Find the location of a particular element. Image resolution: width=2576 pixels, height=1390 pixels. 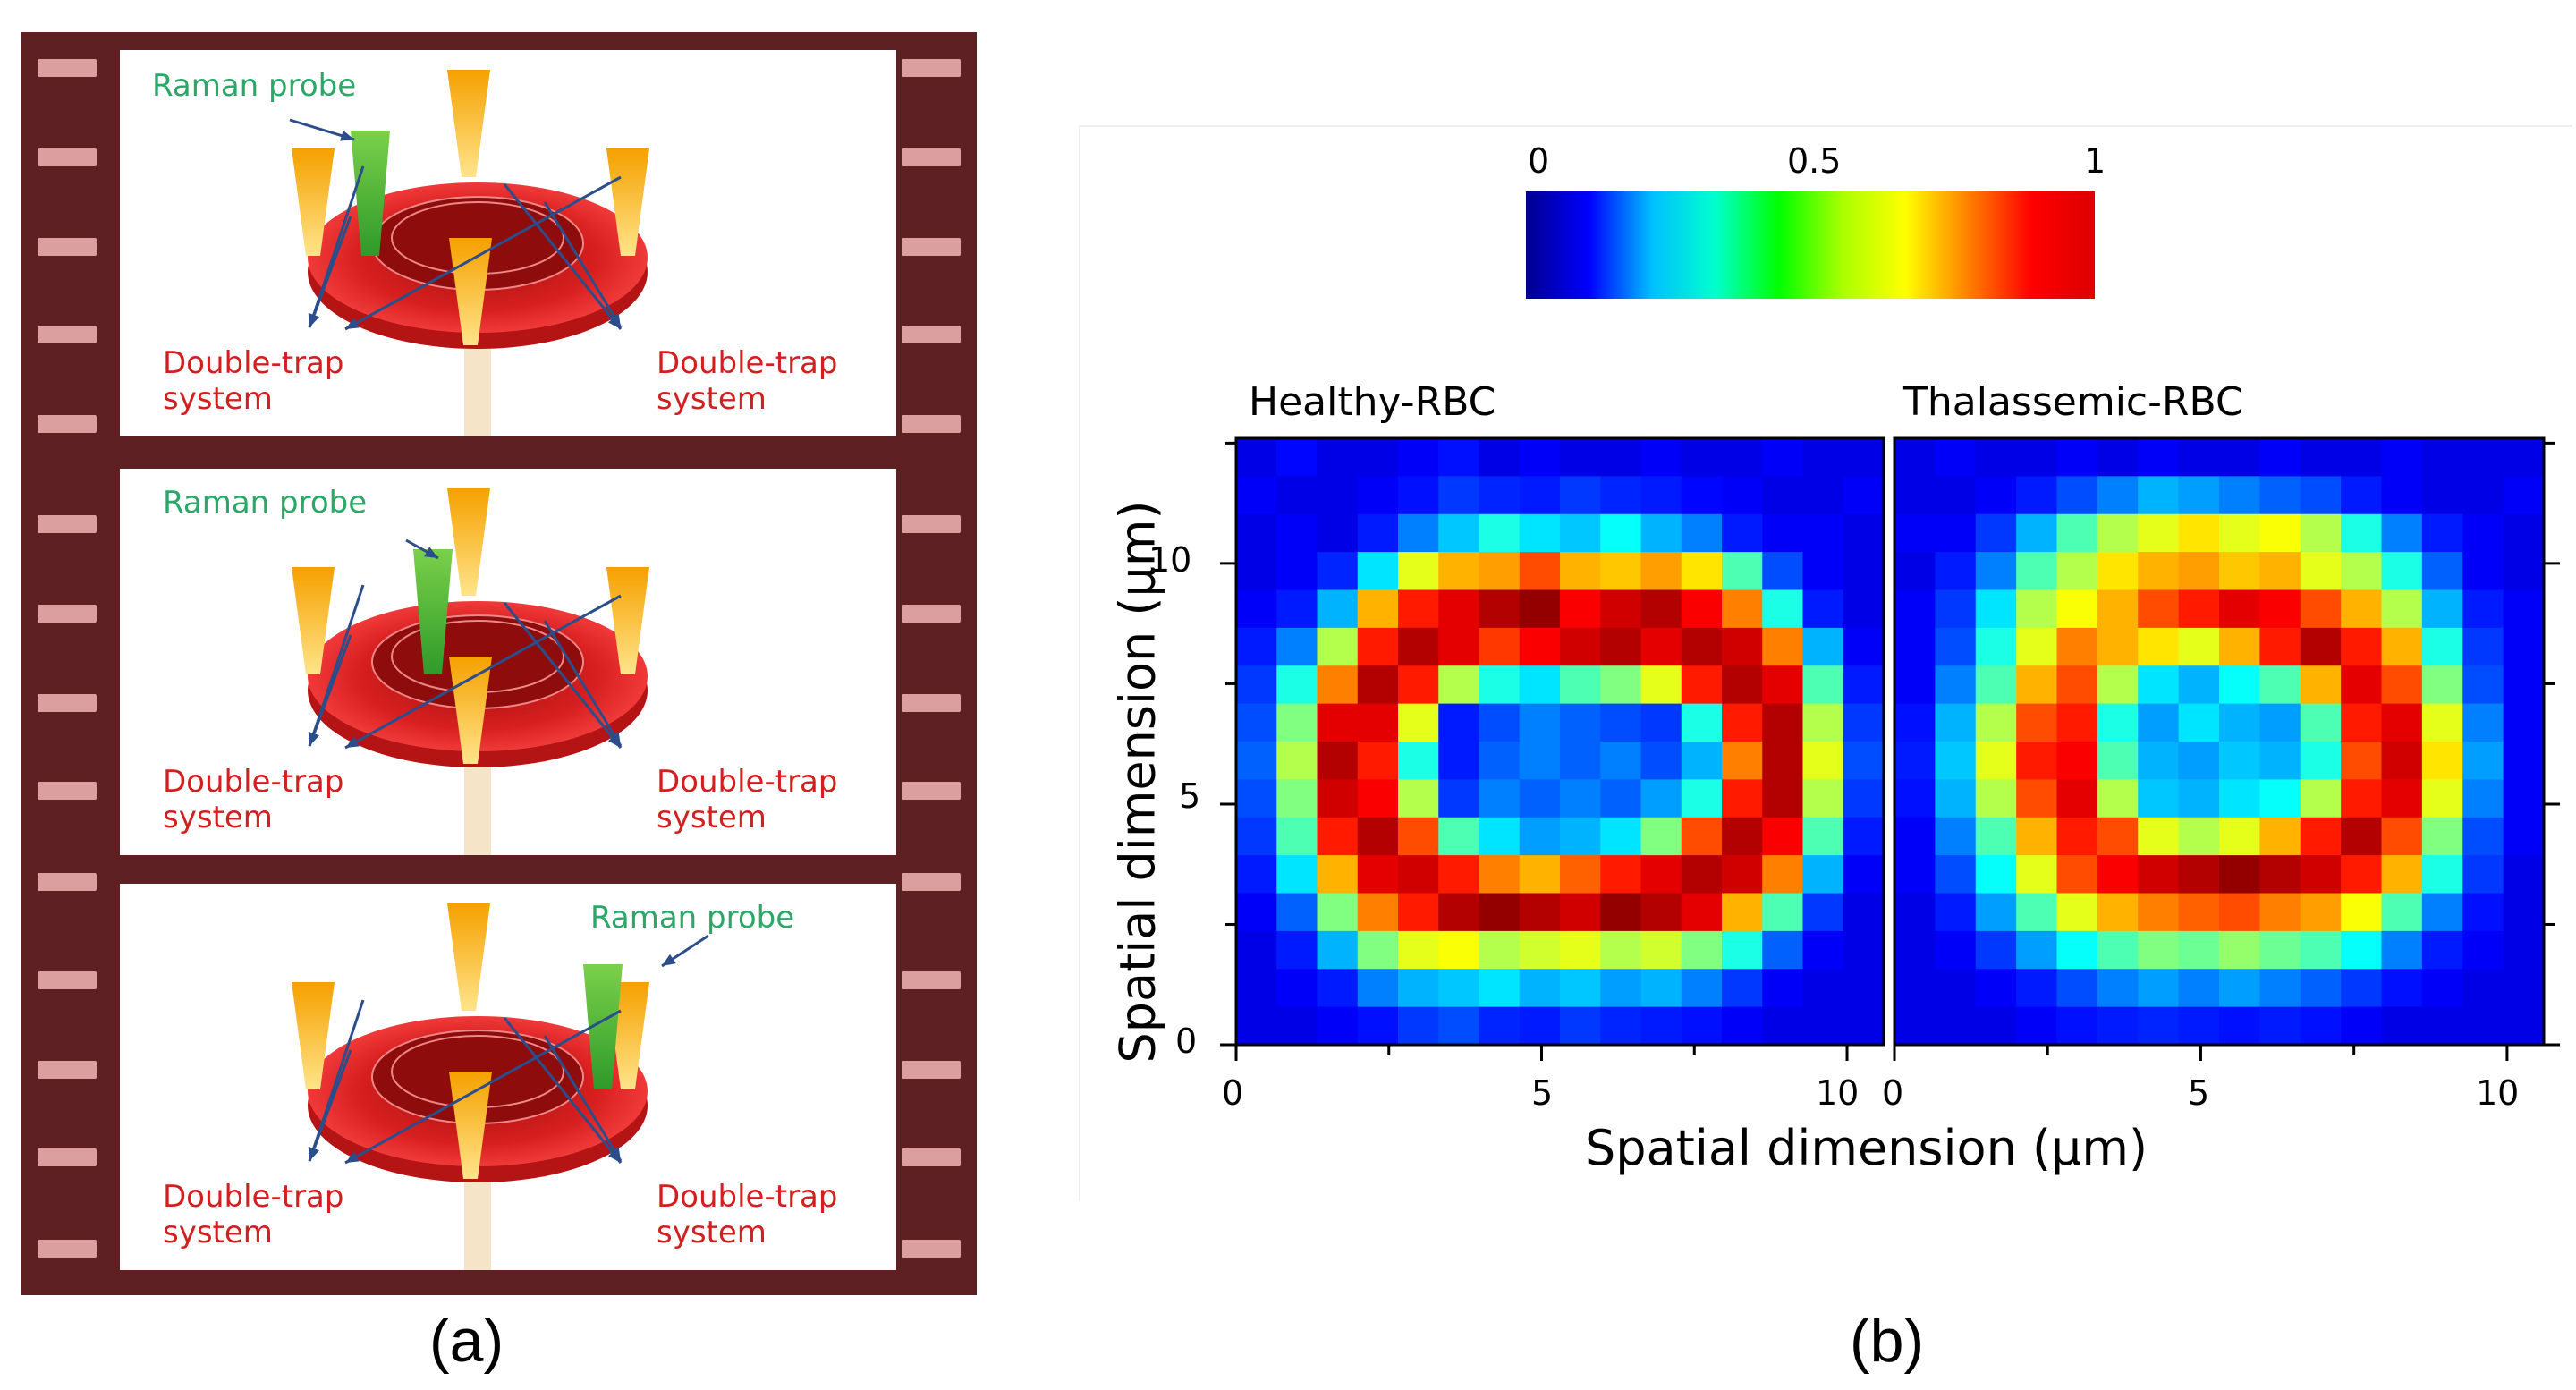

pointer-arrowhead is located at coordinates (352, 742).